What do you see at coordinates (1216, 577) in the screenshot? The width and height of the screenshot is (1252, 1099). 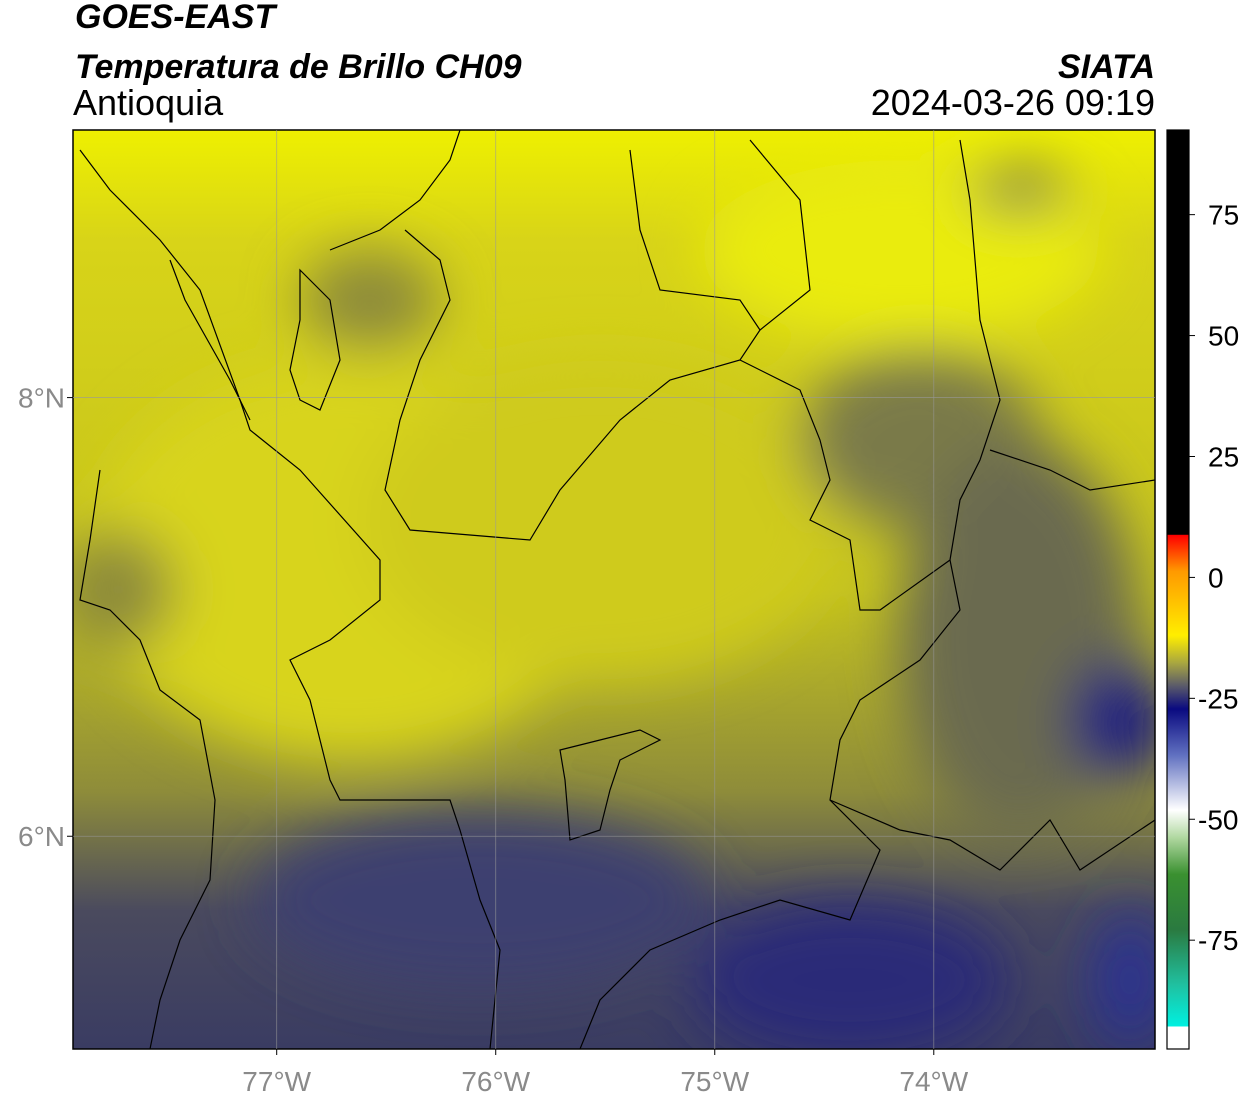 I see `colorbar-tick-label: 0` at bounding box center [1216, 577].